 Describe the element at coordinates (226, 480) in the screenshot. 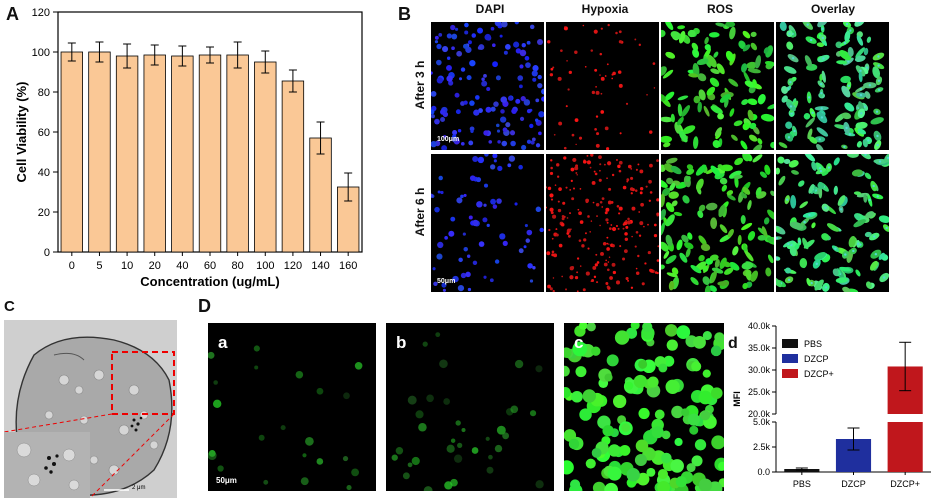

I see `scale-bar-d: 50μm` at that location.